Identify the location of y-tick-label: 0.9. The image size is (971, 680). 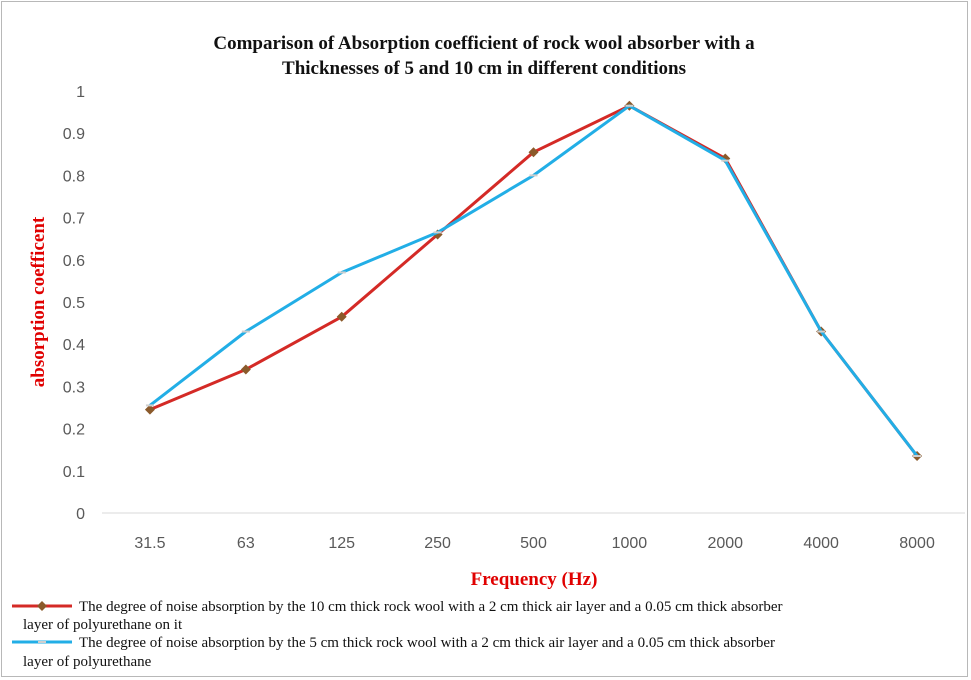
(74, 134).